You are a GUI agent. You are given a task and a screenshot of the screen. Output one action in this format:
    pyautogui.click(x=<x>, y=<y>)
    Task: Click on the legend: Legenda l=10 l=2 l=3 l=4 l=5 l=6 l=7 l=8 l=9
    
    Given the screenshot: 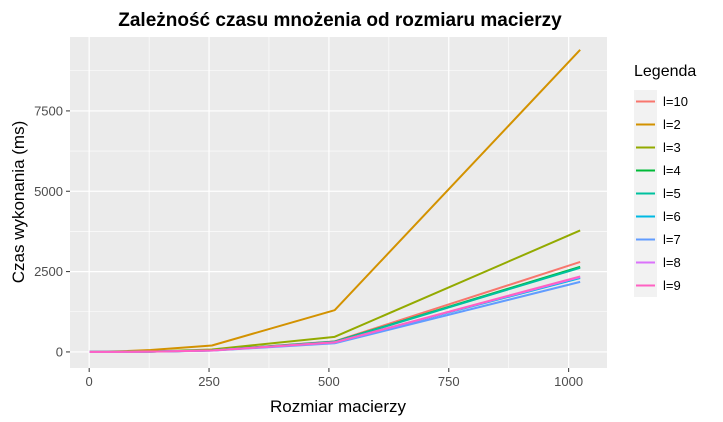 What is the action you would take?
    pyautogui.click(x=665, y=180)
    